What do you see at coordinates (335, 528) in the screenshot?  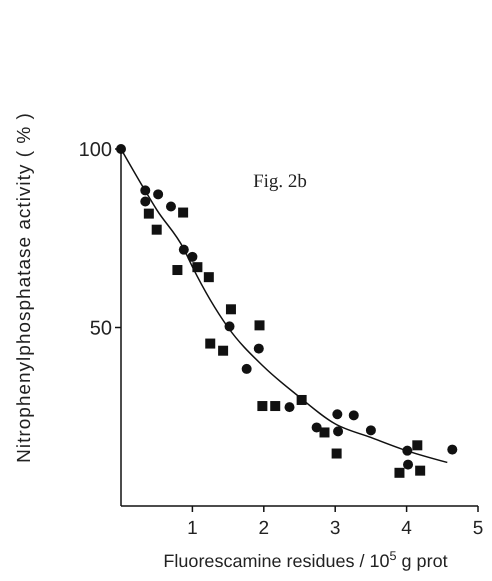 I see `x-tick-label: 3` at bounding box center [335, 528].